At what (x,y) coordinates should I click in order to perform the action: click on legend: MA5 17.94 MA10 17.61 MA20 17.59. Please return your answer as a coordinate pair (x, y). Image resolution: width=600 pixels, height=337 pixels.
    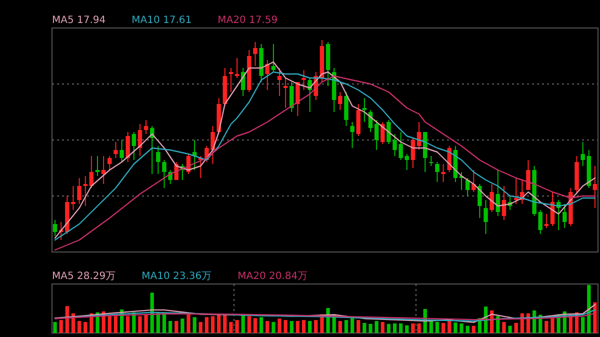
    Looking at the image, I should click on (165, 20).